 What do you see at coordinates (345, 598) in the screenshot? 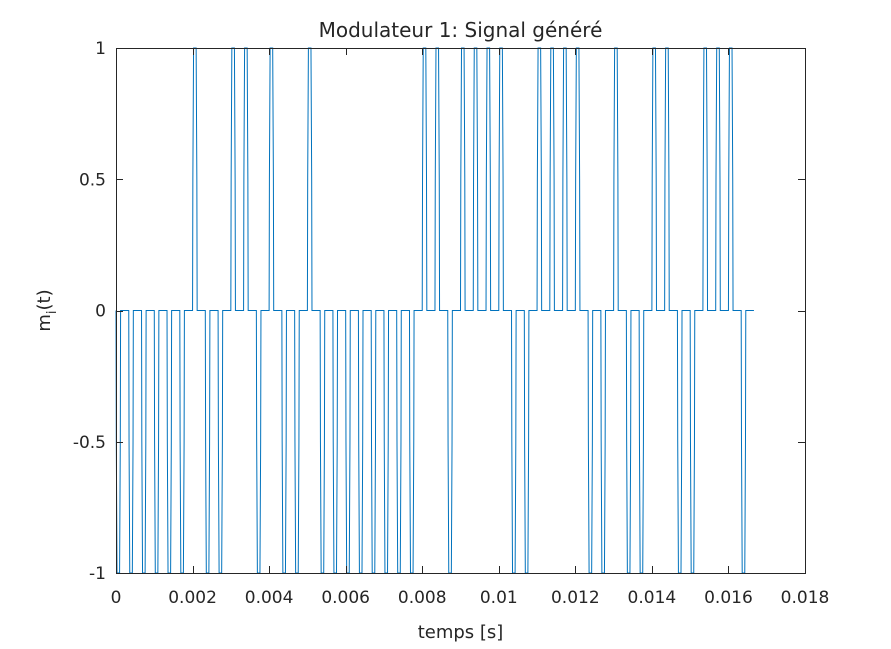
I see `x-tick-label: 0.006` at bounding box center [345, 598].